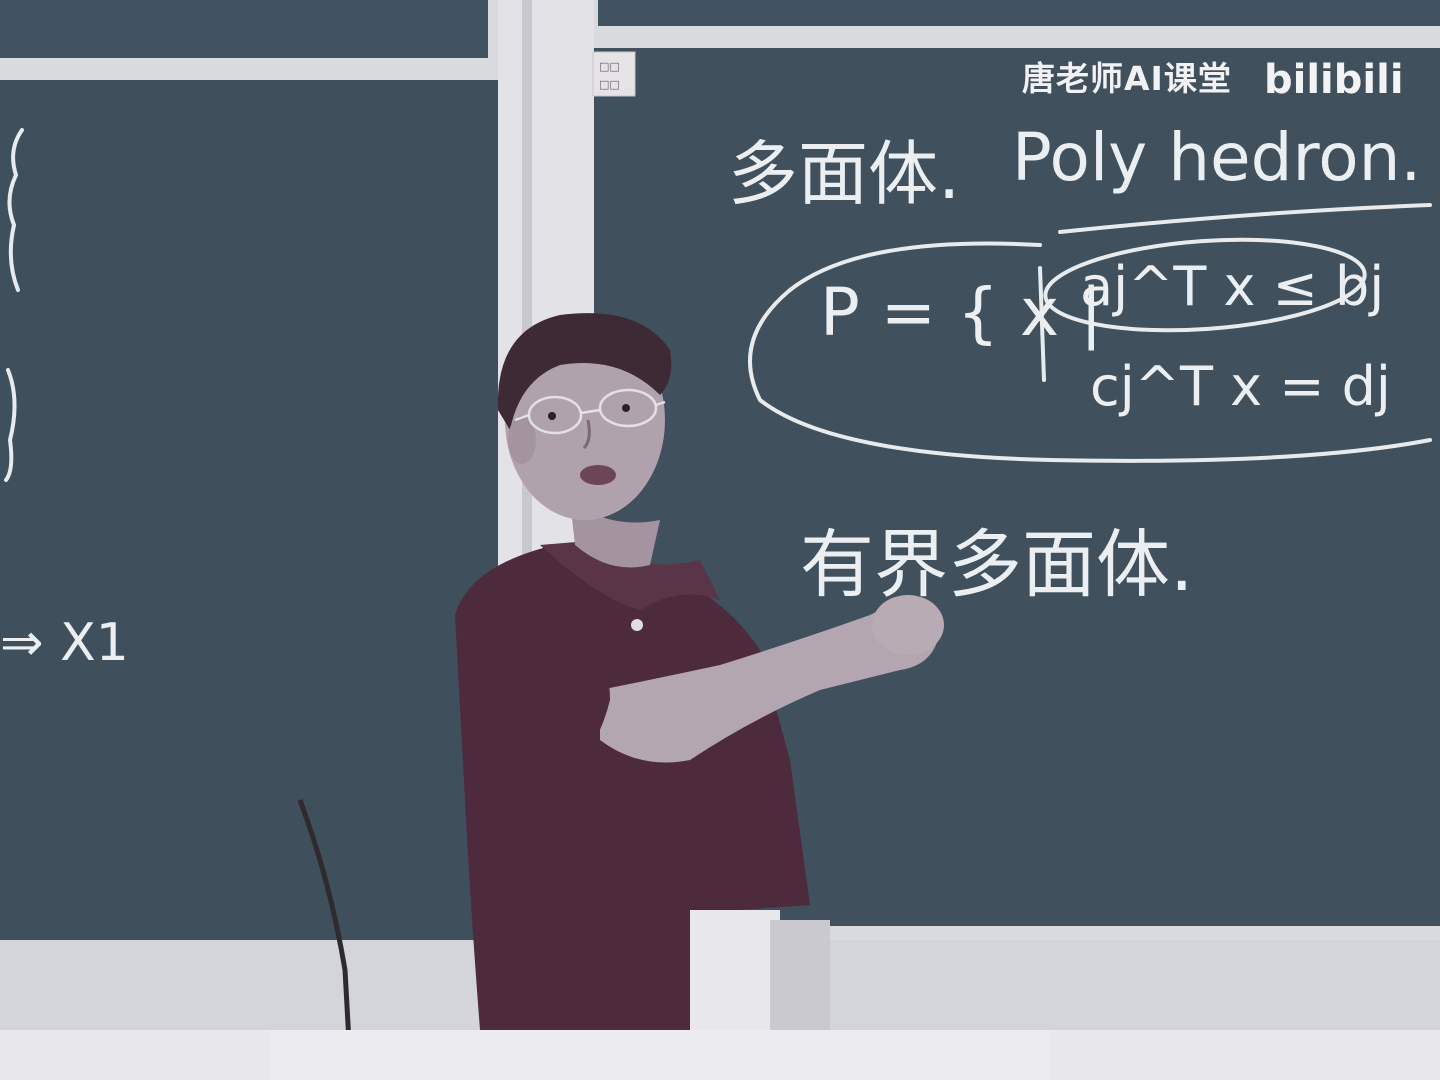  I want to click on chalk-formula-eq: cj^T x = dj, so click(1240, 386).